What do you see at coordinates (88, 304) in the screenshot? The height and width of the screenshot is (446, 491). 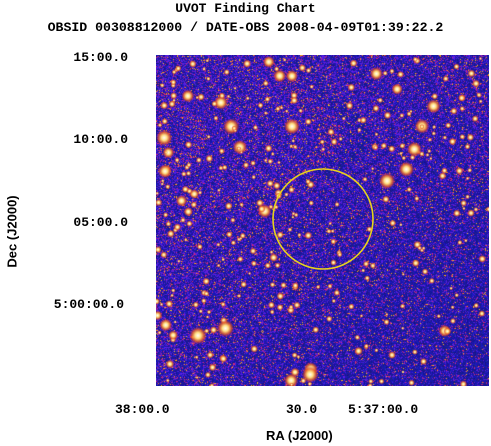 I see `y-tick-label: 5:00:00.0` at bounding box center [88, 304].